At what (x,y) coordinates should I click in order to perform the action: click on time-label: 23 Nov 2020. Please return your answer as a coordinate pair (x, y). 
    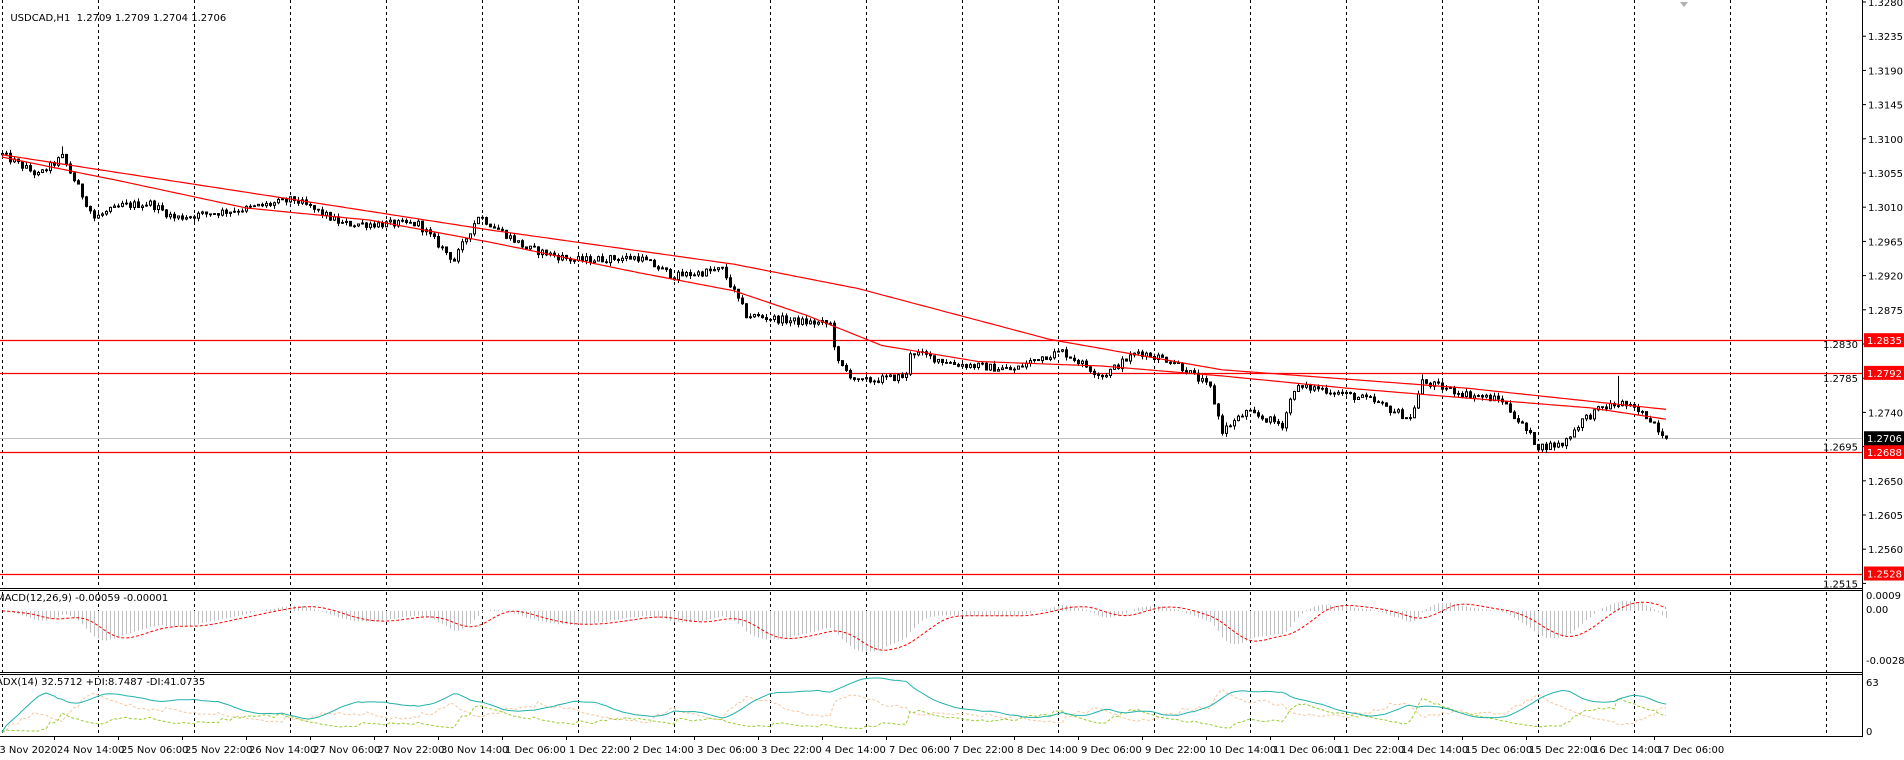
    Looking at the image, I should click on (28, 750).